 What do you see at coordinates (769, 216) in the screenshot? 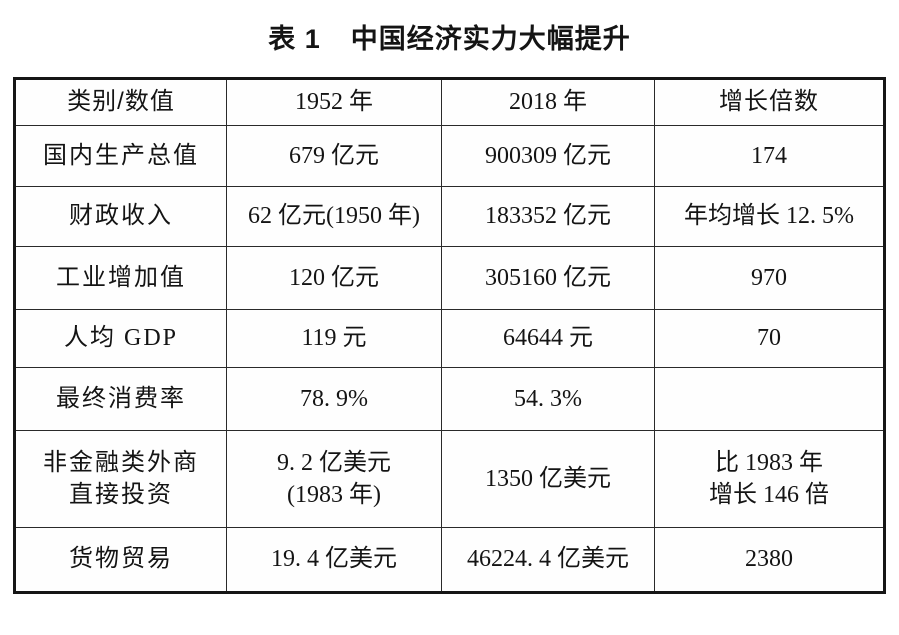
I see `cell-growth: 年均增长 12. 5%` at bounding box center [769, 216].